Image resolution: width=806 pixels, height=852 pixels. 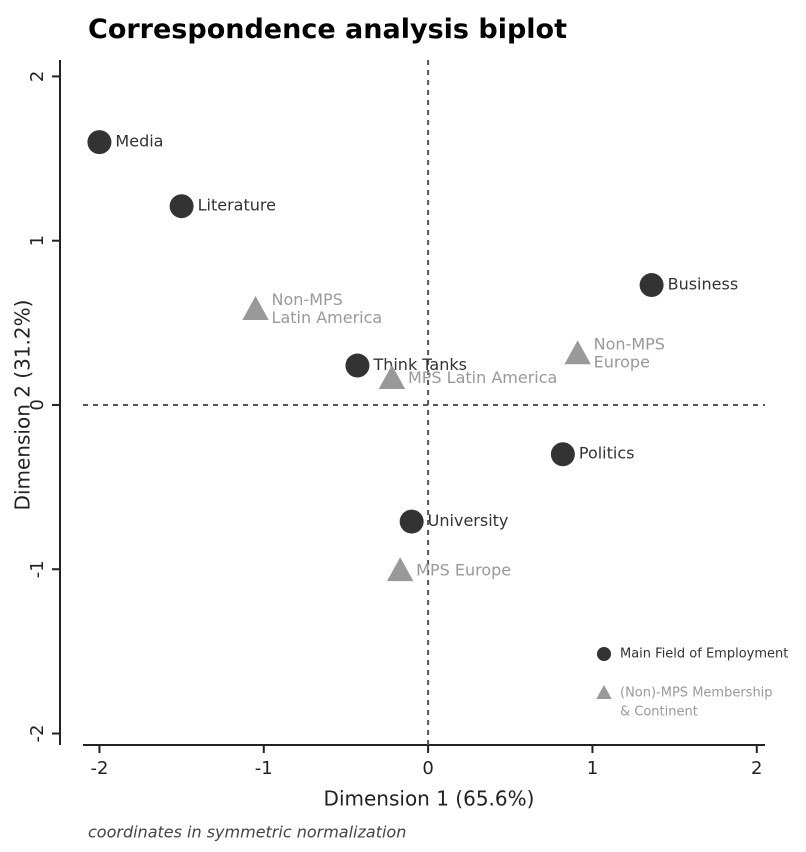 What do you see at coordinates (756, 768) in the screenshot?
I see `x-tick-label: 2` at bounding box center [756, 768].